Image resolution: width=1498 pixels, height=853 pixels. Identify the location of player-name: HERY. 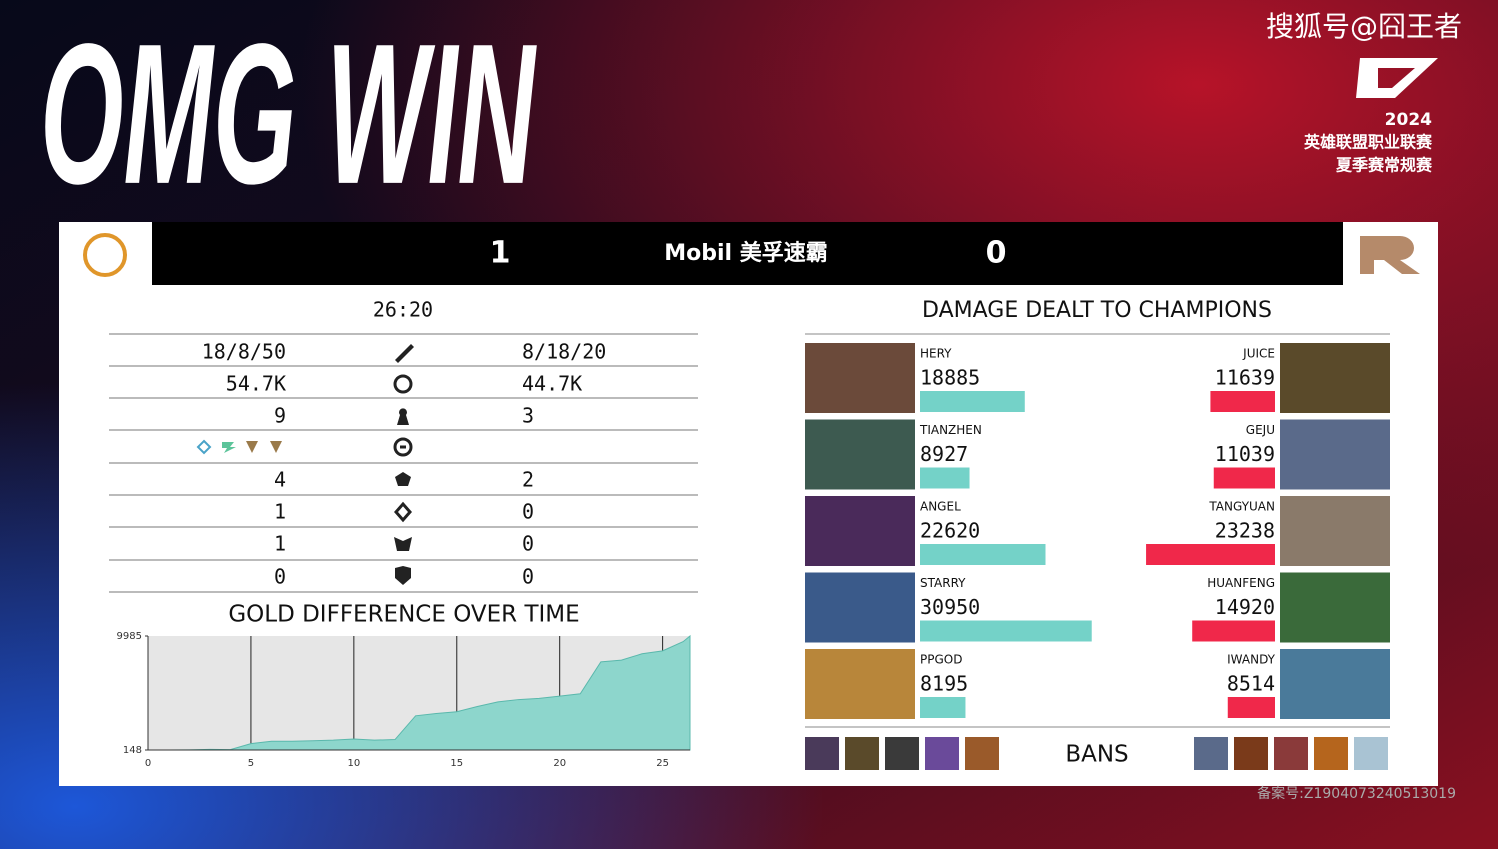
(936, 354).